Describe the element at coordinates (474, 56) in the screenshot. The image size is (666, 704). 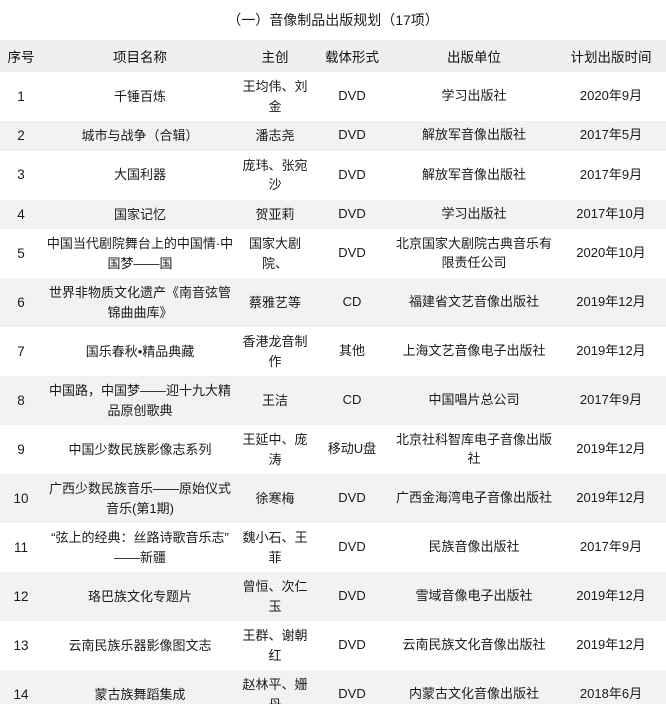
I see `column-header-publisher: 出版单位` at that location.